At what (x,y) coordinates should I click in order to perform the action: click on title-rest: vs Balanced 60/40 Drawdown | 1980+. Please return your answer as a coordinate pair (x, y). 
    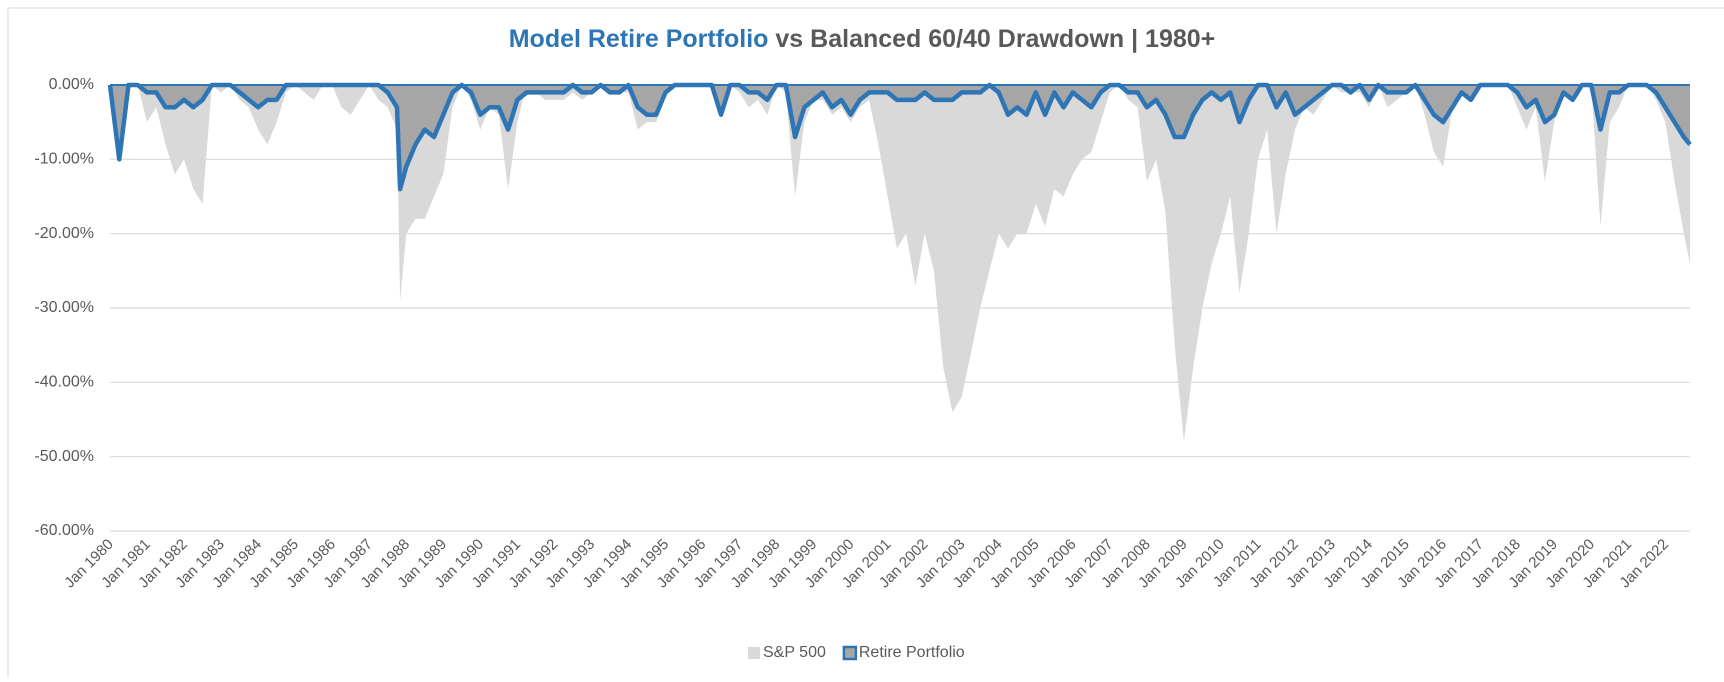
    Looking at the image, I should click on (995, 39).